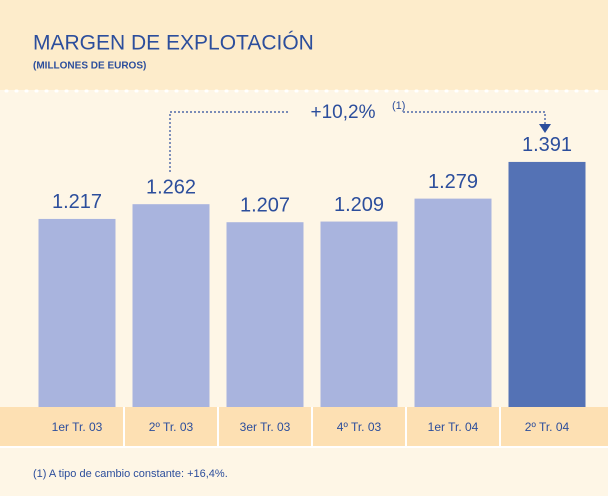 This screenshot has height=496, width=608. I want to click on chart-subtitle: (MILLONES DE EUROS), so click(89, 66).